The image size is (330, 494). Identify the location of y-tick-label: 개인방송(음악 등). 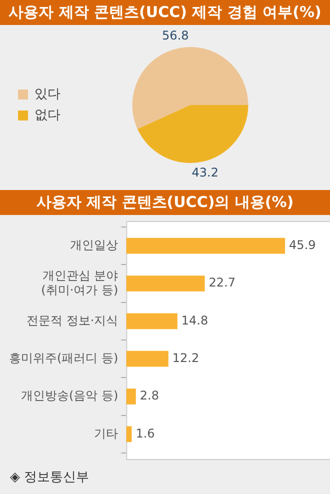
(69, 395).